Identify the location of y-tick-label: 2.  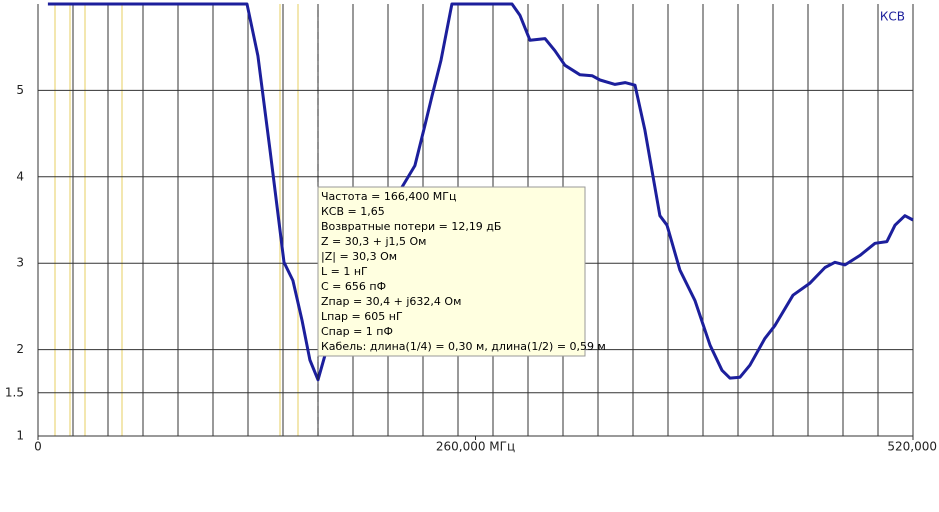
(20, 349).